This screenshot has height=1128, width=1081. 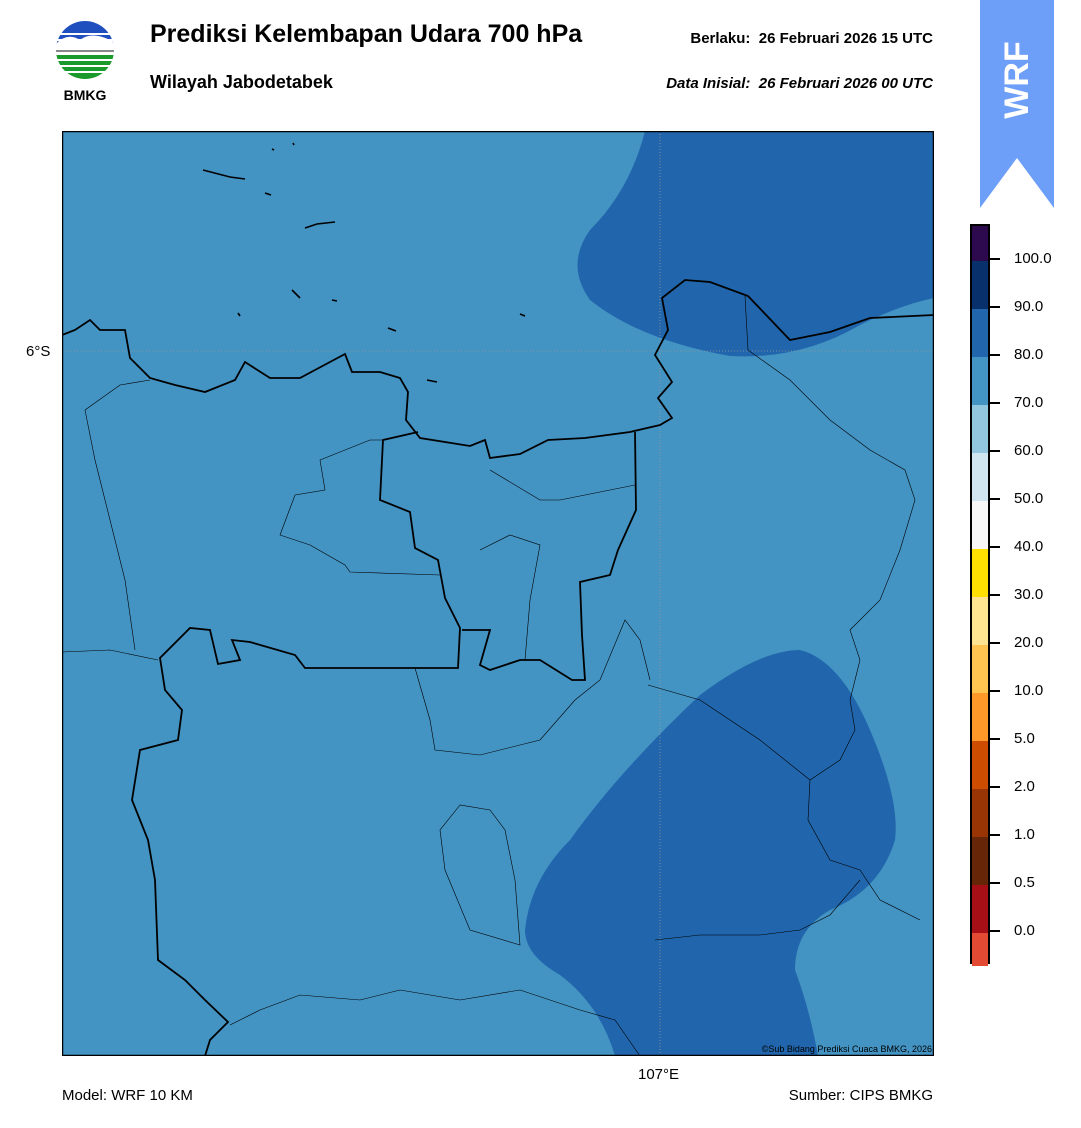 I want to click on colorbar-tick-label: 0.0, so click(x=1024, y=930).